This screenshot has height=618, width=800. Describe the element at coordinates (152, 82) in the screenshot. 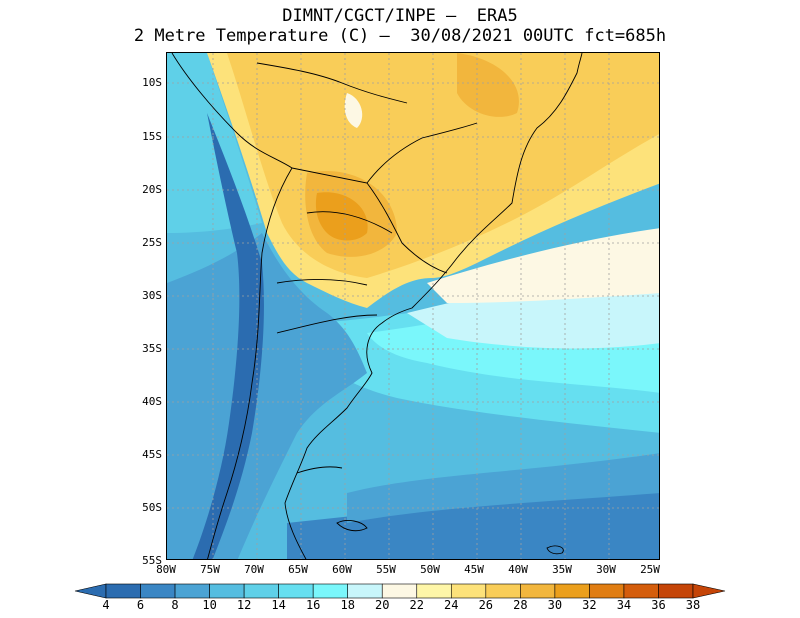

I see `lat-label-10s: 10S` at that location.